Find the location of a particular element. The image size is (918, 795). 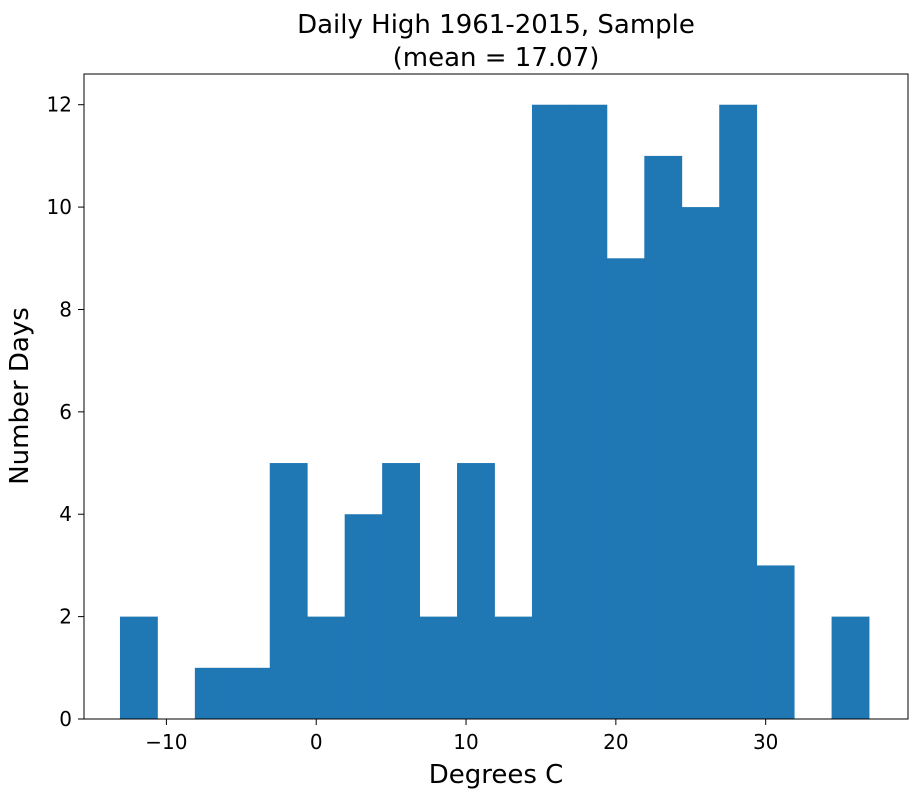

y-tick-label: 12 is located at coordinates (59, 105).